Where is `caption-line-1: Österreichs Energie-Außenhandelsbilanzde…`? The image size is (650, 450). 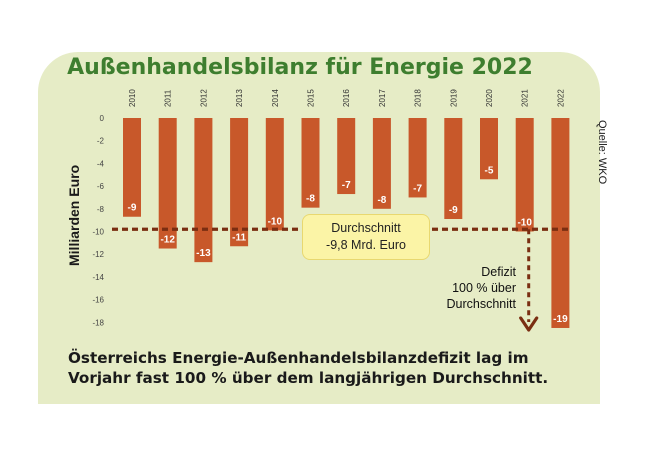 caption-line-1: Österreichs Energie-Außenhandelsbilanzde… is located at coordinates (298, 358).